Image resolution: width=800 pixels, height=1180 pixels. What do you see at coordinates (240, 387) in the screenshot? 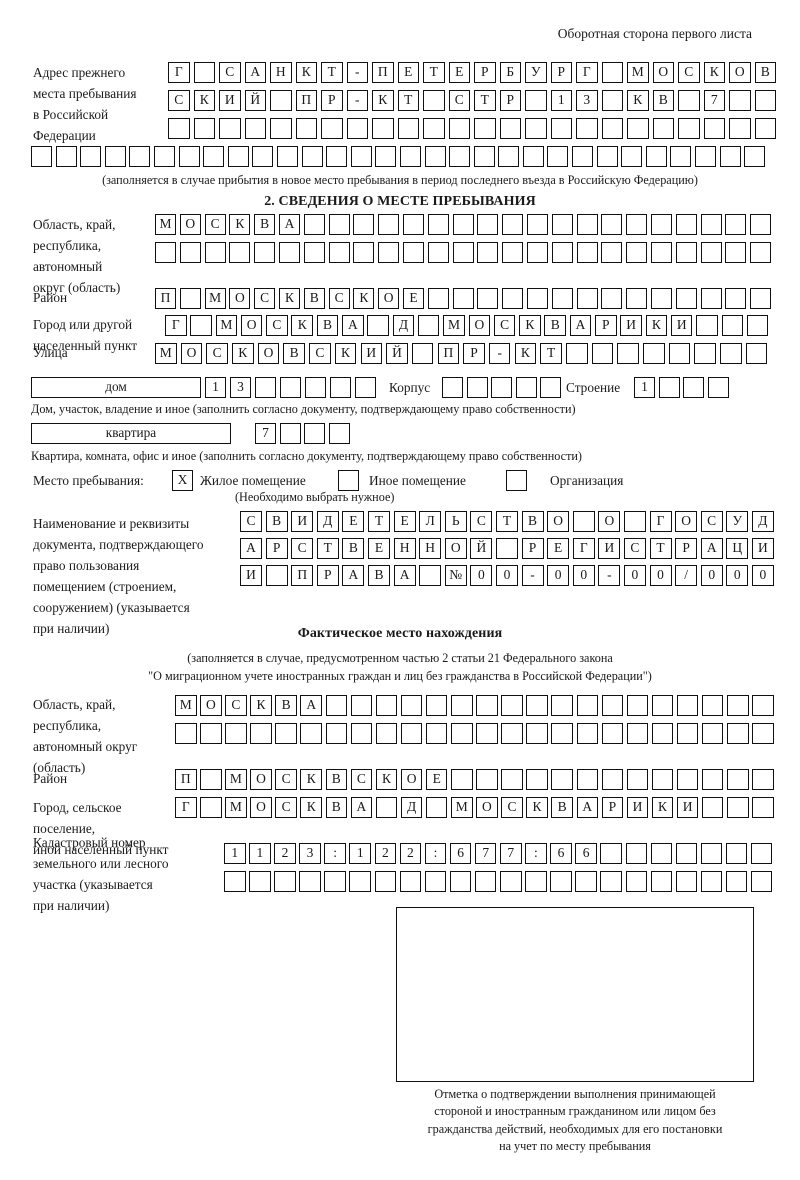
I see `char-cell: 3` at bounding box center [240, 387].